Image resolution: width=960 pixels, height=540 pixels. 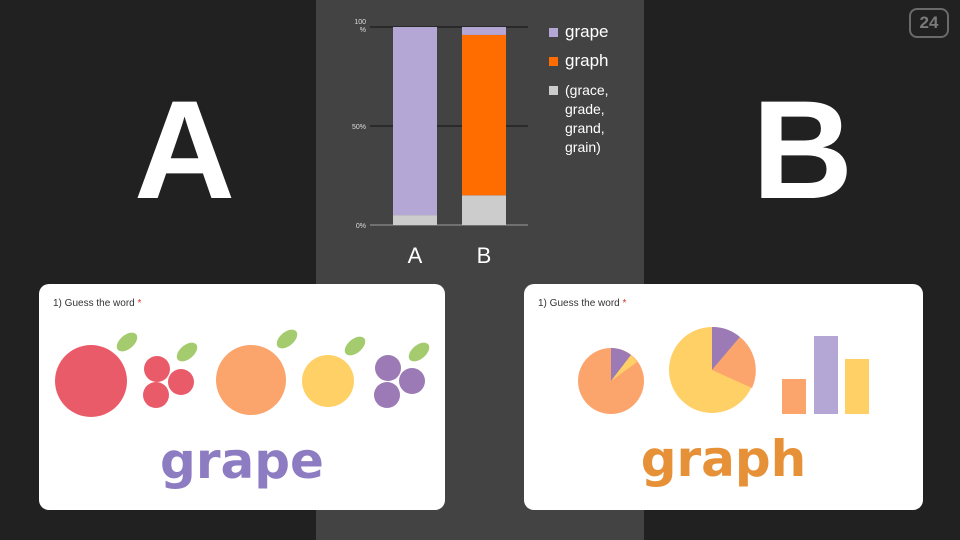 What do you see at coordinates (723, 459) in the screenshot?
I see `option-b-word: graph` at bounding box center [723, 459].